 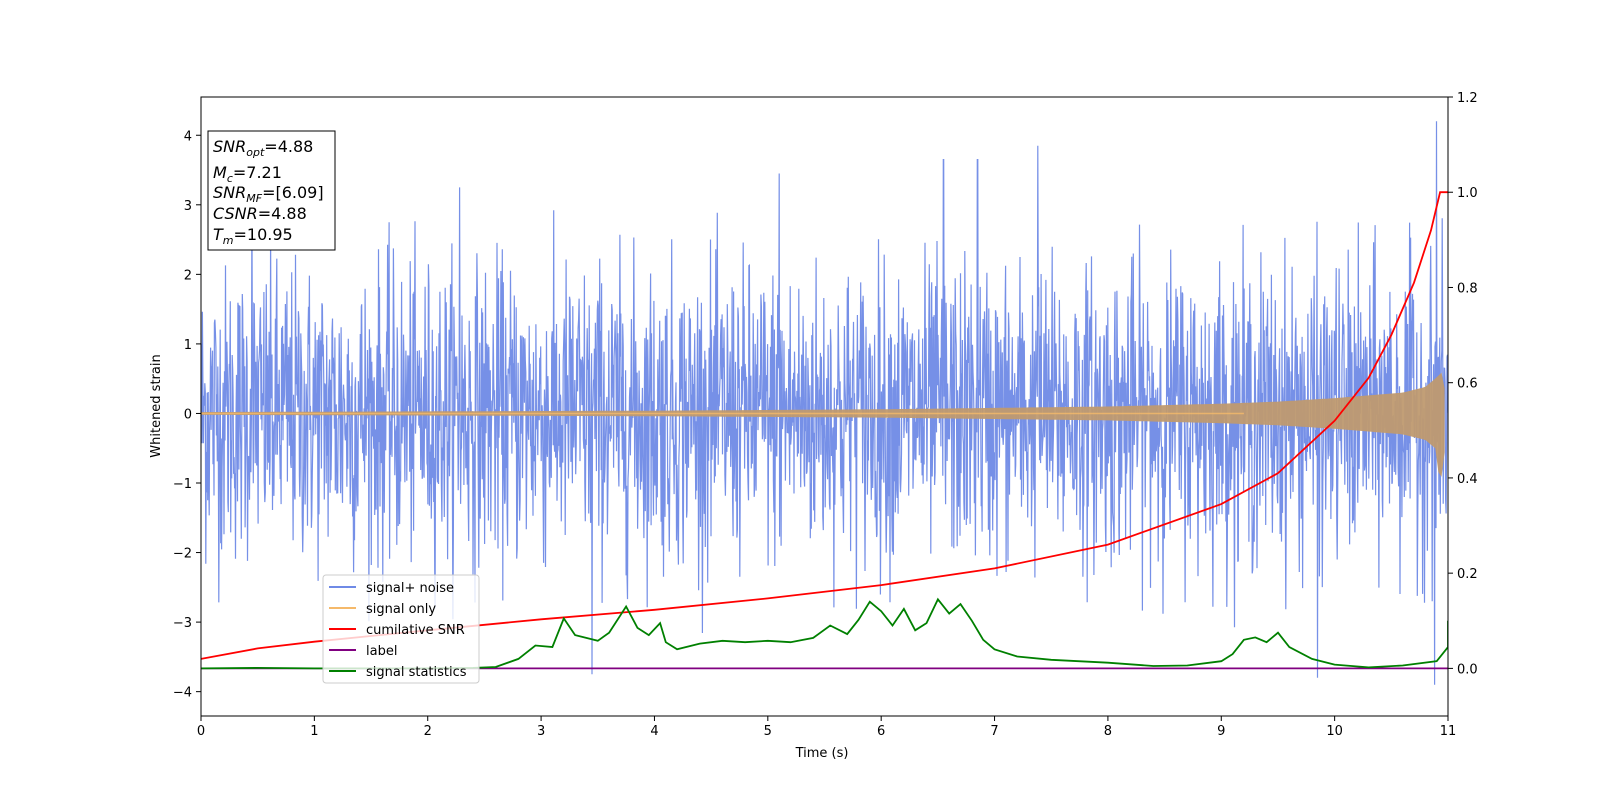 What do you see at coordinates (314, 731) in the screenshot?
I see `x-tick-label: 1` at bounding box center [314, 731].